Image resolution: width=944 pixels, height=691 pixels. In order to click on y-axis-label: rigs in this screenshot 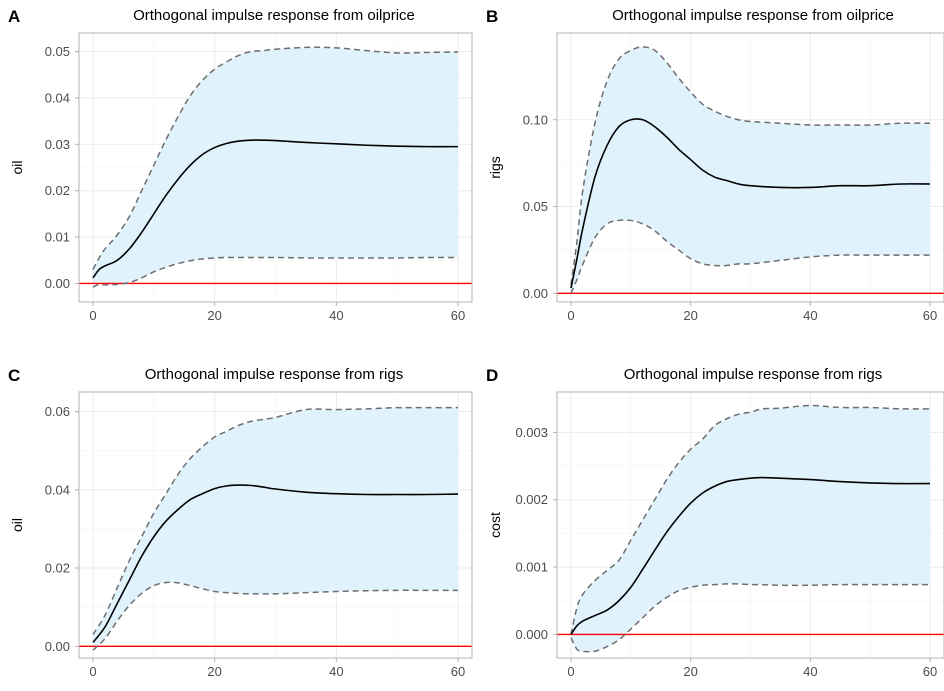, I will do `click(495, 167)`.